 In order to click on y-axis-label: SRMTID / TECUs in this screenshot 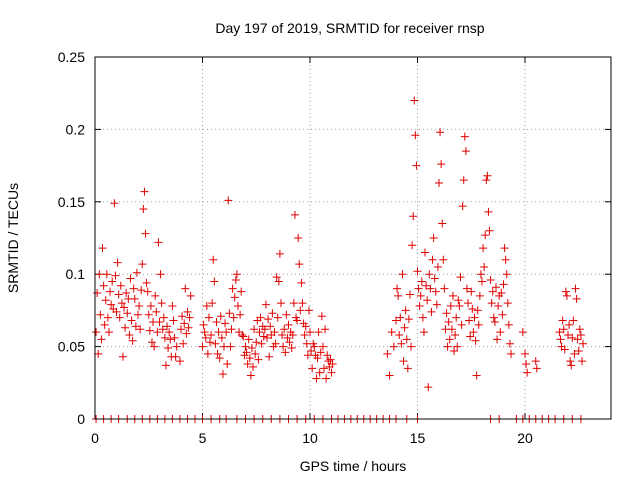, I will do `click(13, 238)`.